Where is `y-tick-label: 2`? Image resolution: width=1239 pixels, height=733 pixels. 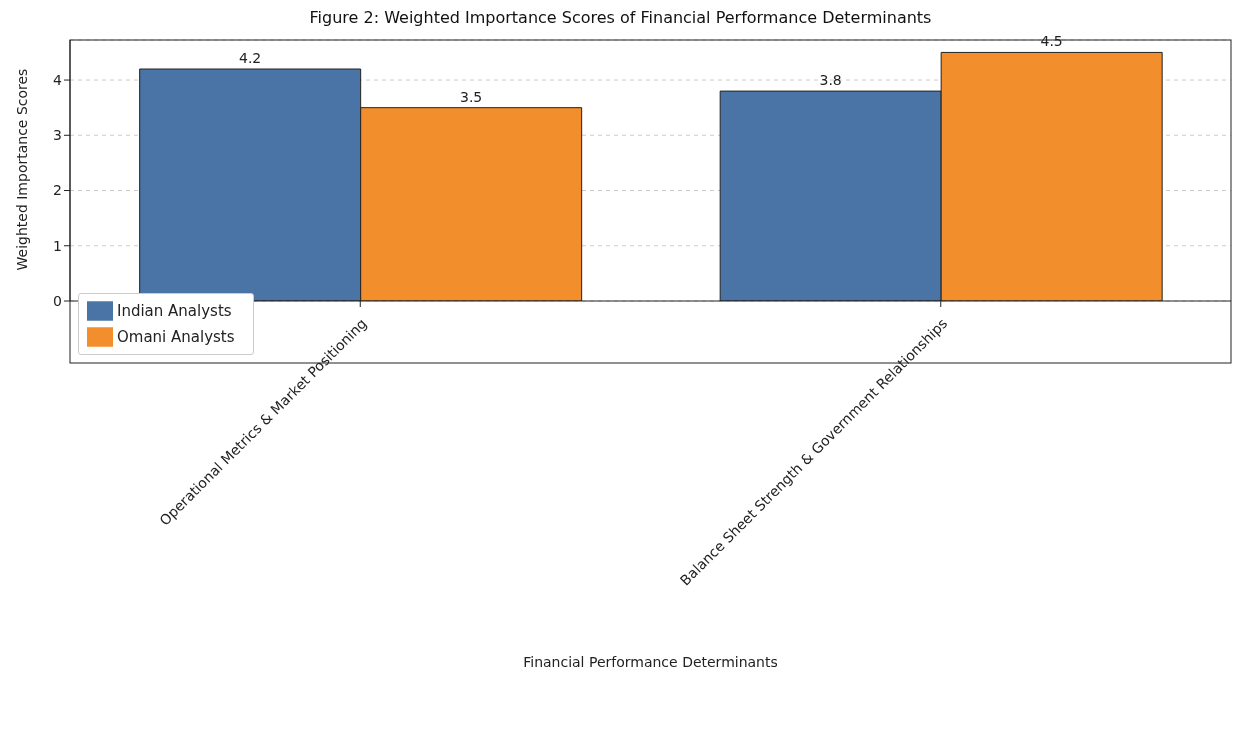 y-tick-label: 2 is located at coordinates (57, 190).